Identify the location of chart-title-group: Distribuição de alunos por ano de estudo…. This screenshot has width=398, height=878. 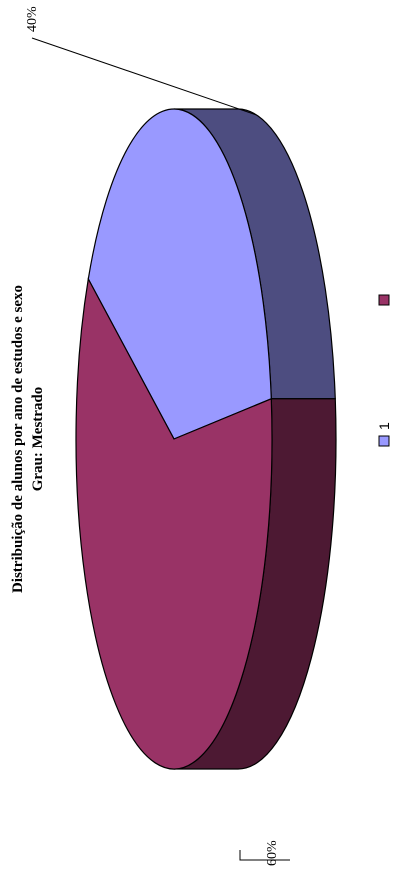
(28, 439).